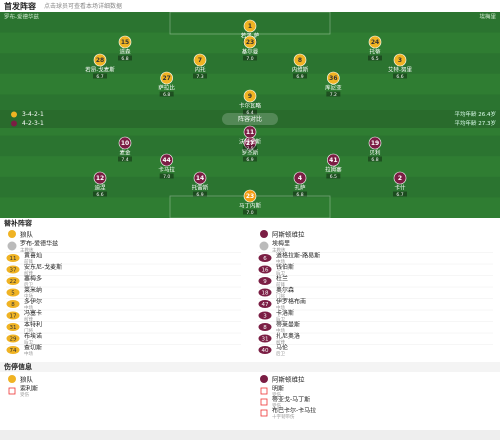 This screenshot has width=500, height=440. What do you see at coordinates (14, 114) in the screenshot?
I see `home-team-icon` at bounding box center [14, 114].